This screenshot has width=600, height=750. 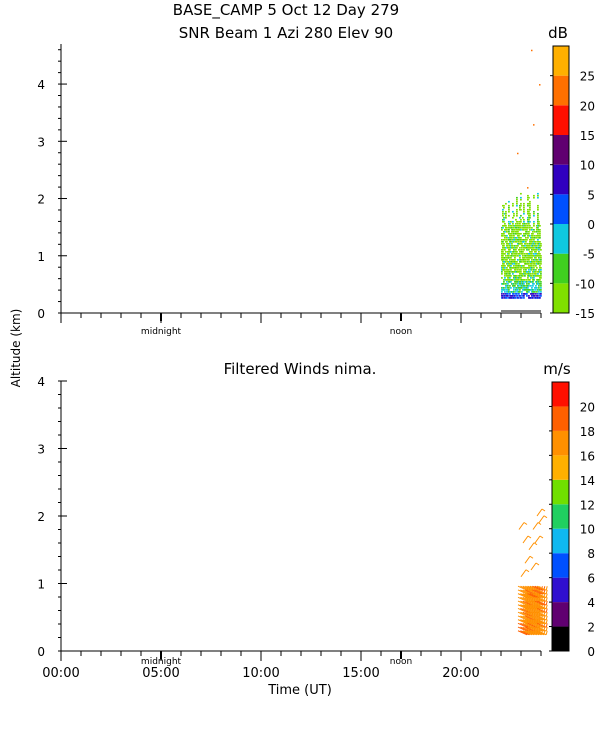 What do you see at coordinates (587, 106) in the screenshot?
I see `colorbar-tick-label: 20` at bounding box center [587, 106].